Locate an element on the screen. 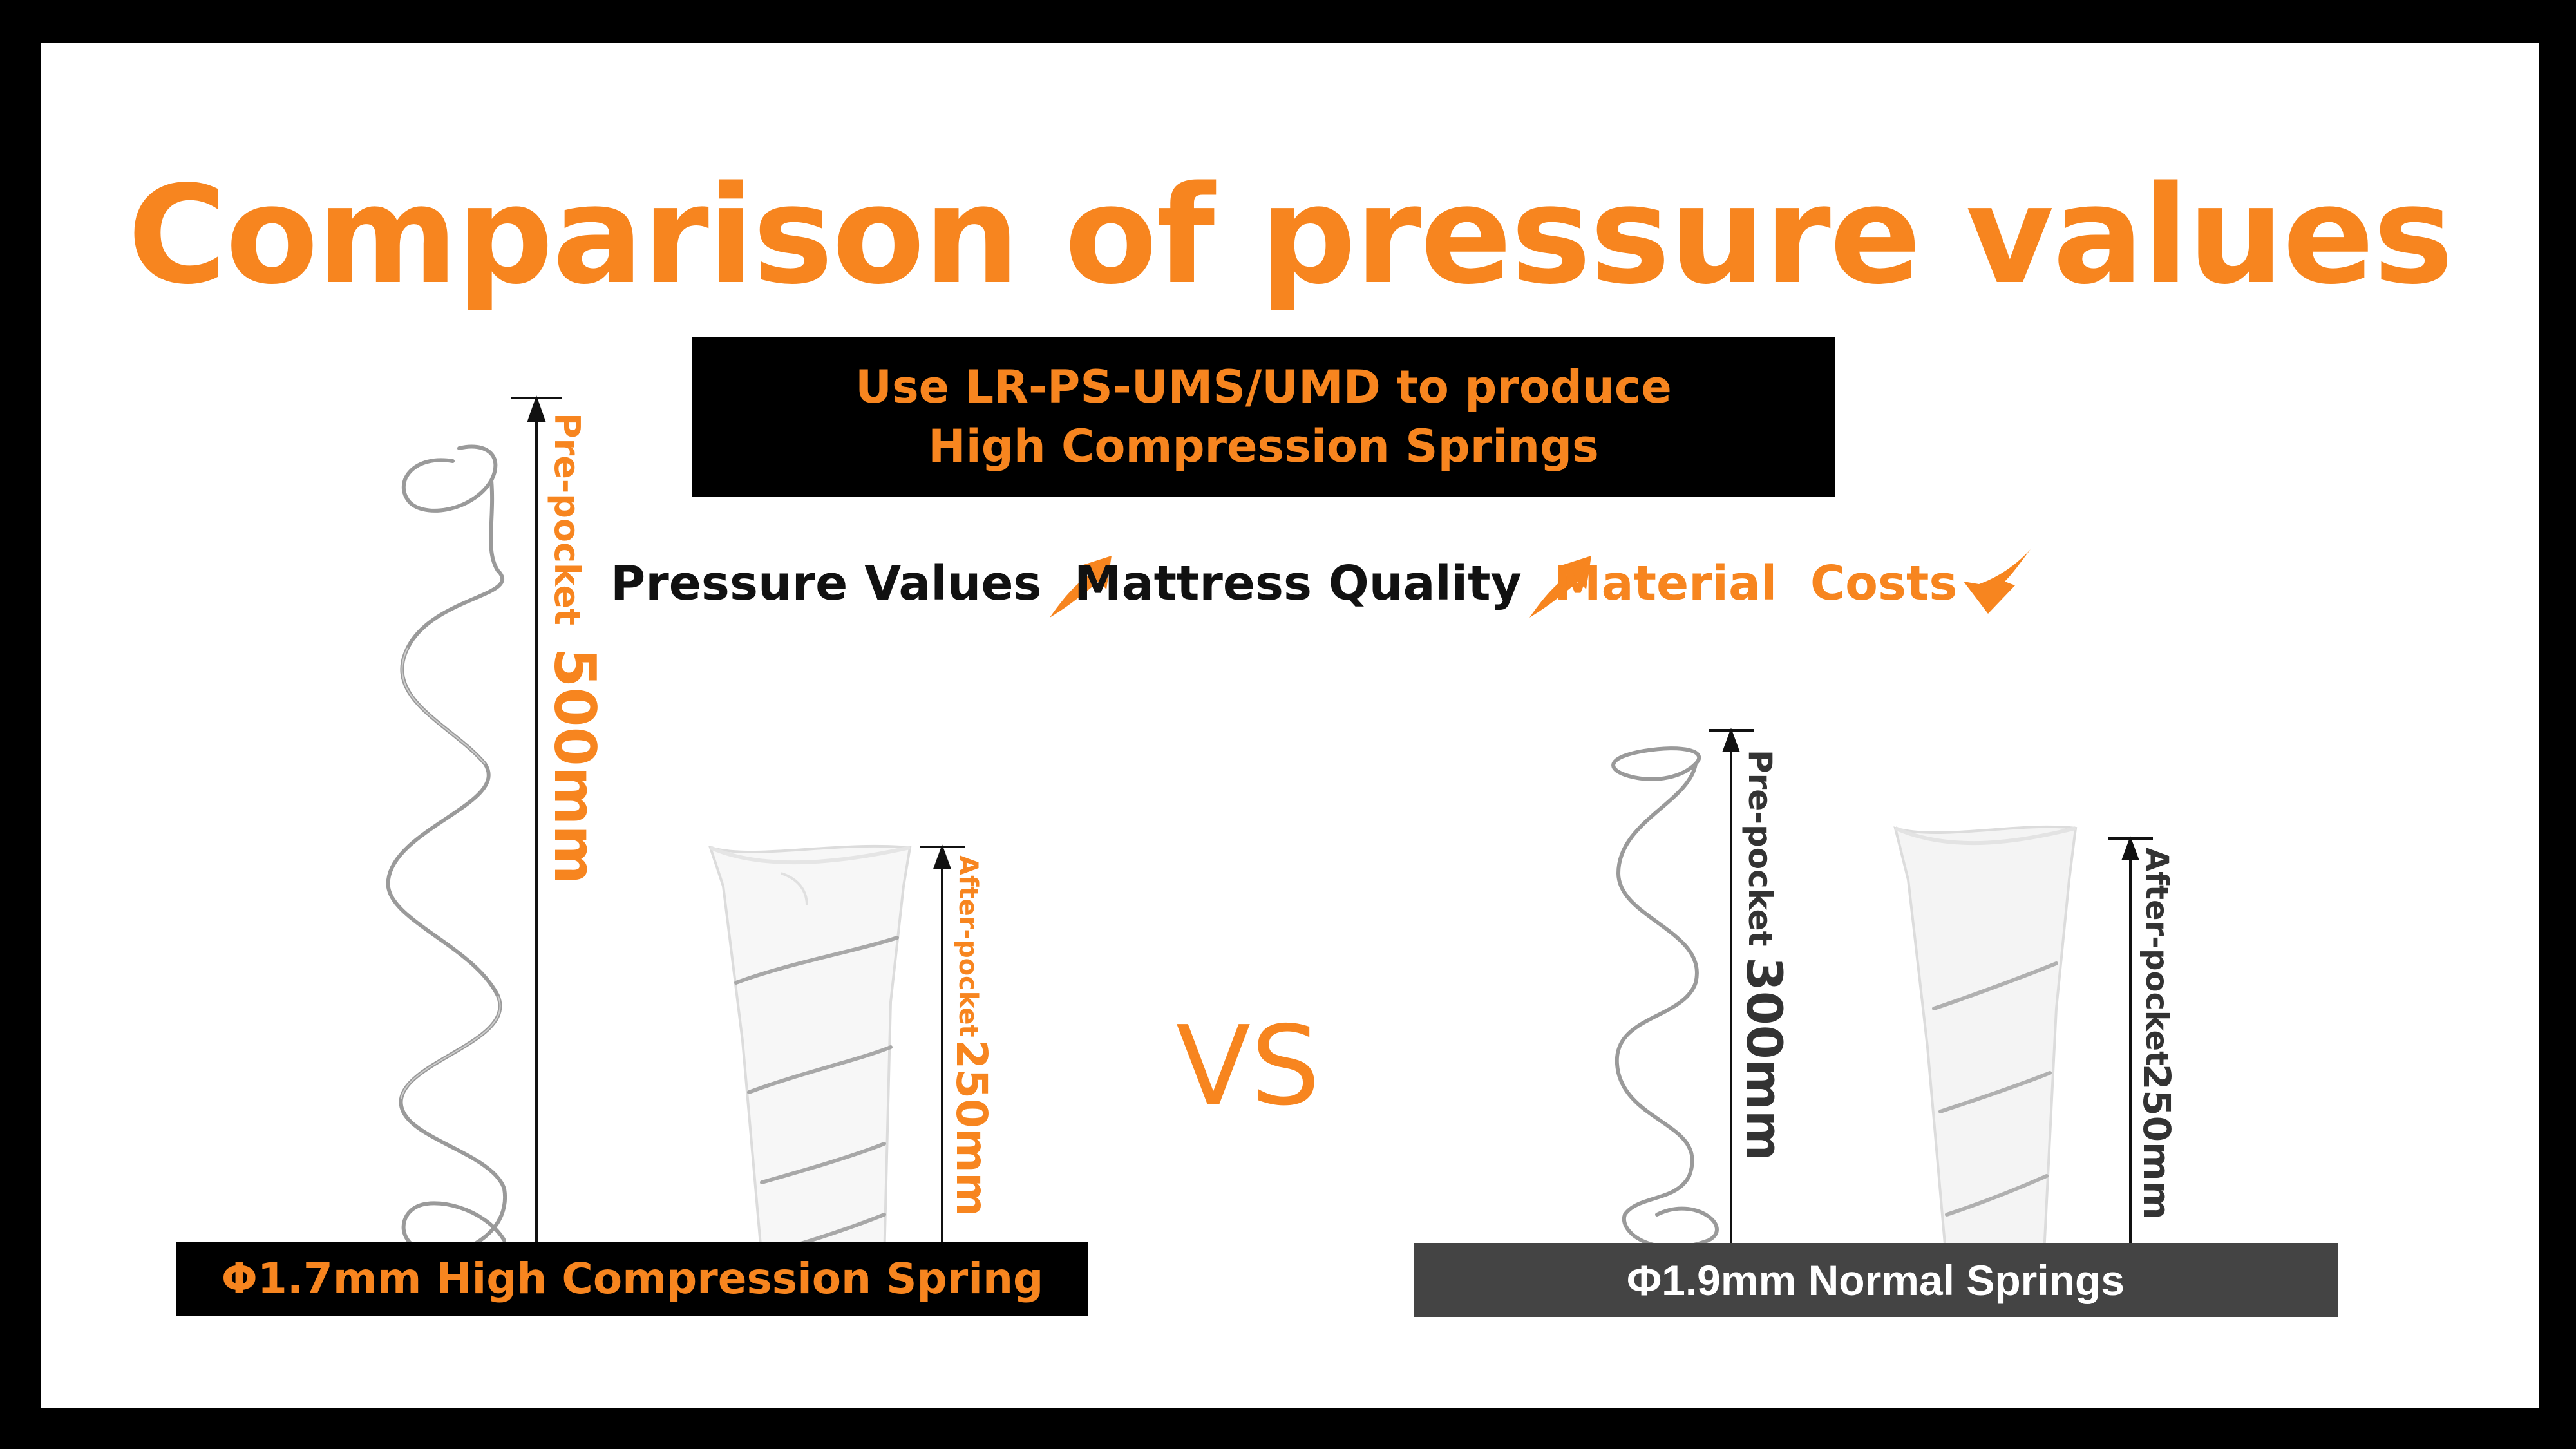 This screenshot has height=1449, width=2576. caption-high-compression-spring: Φ1.7mm High Compression Spring is located at coordinates (632, 1279).